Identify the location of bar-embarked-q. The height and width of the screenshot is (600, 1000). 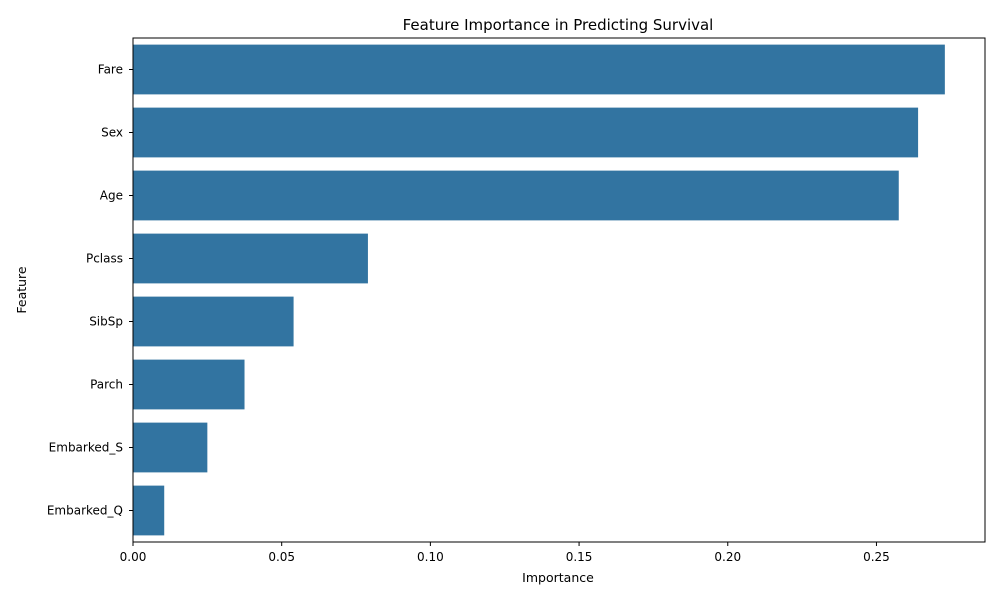
(149, 510).